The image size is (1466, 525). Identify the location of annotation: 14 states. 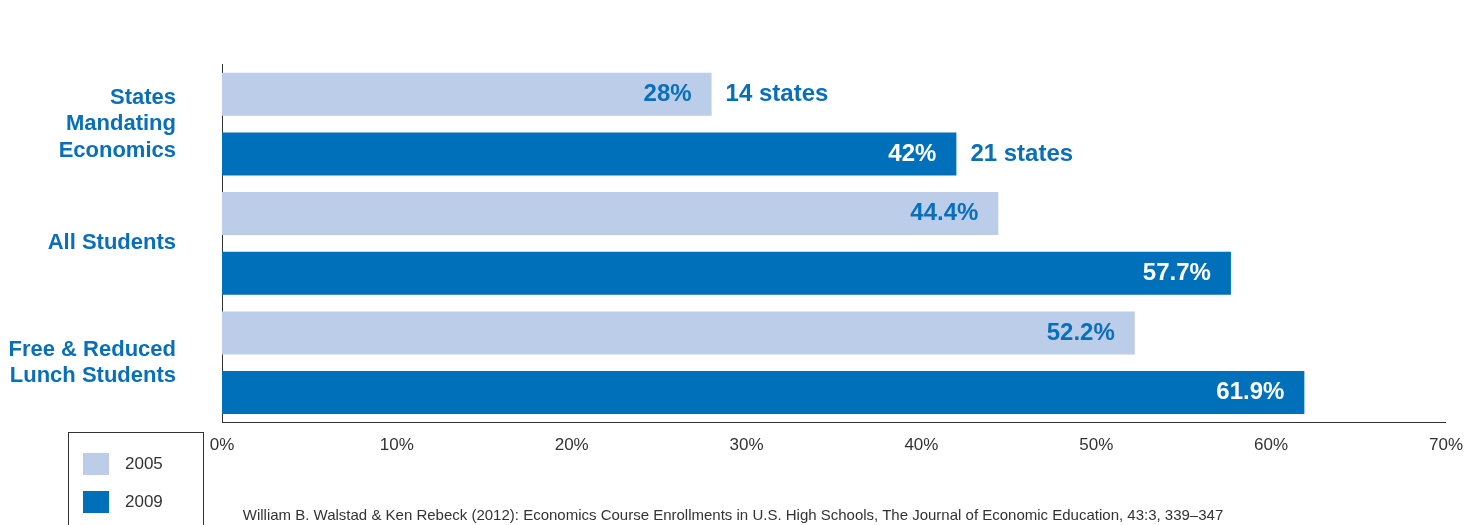
(777, 92).